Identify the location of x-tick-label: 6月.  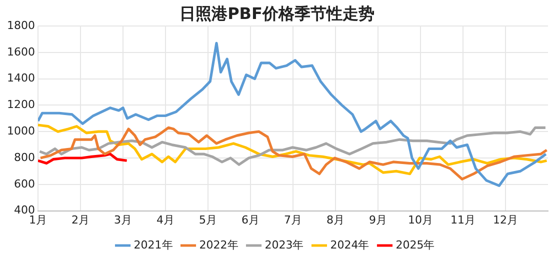
(250, 219).